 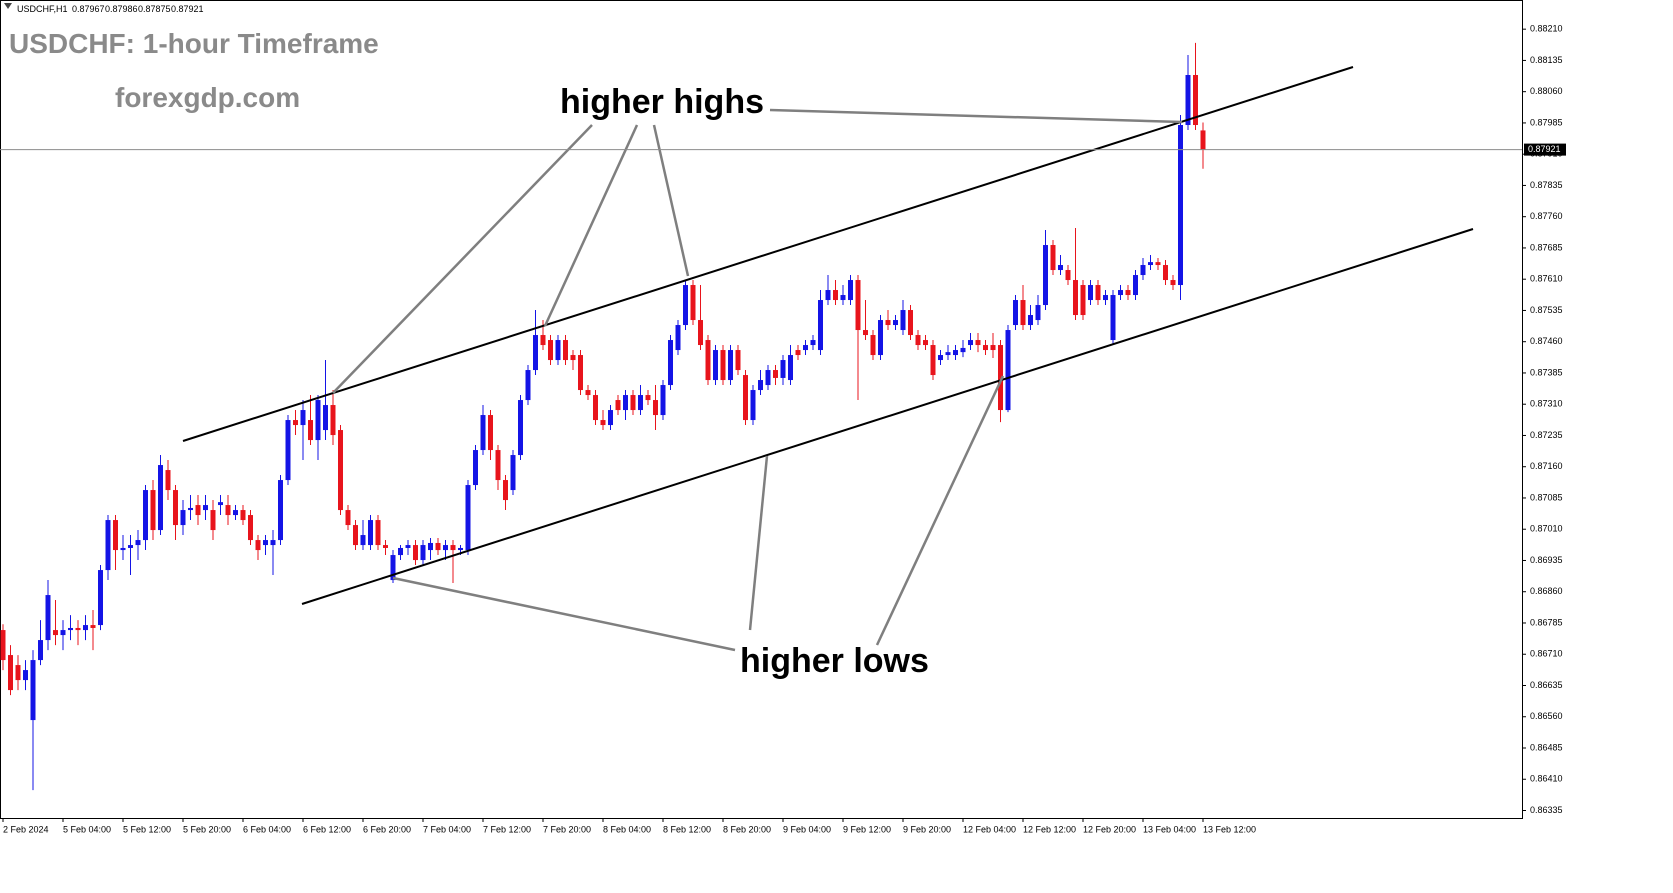 I want to click on y-tick-label: 0.87085, so click(x=1546, y=497).